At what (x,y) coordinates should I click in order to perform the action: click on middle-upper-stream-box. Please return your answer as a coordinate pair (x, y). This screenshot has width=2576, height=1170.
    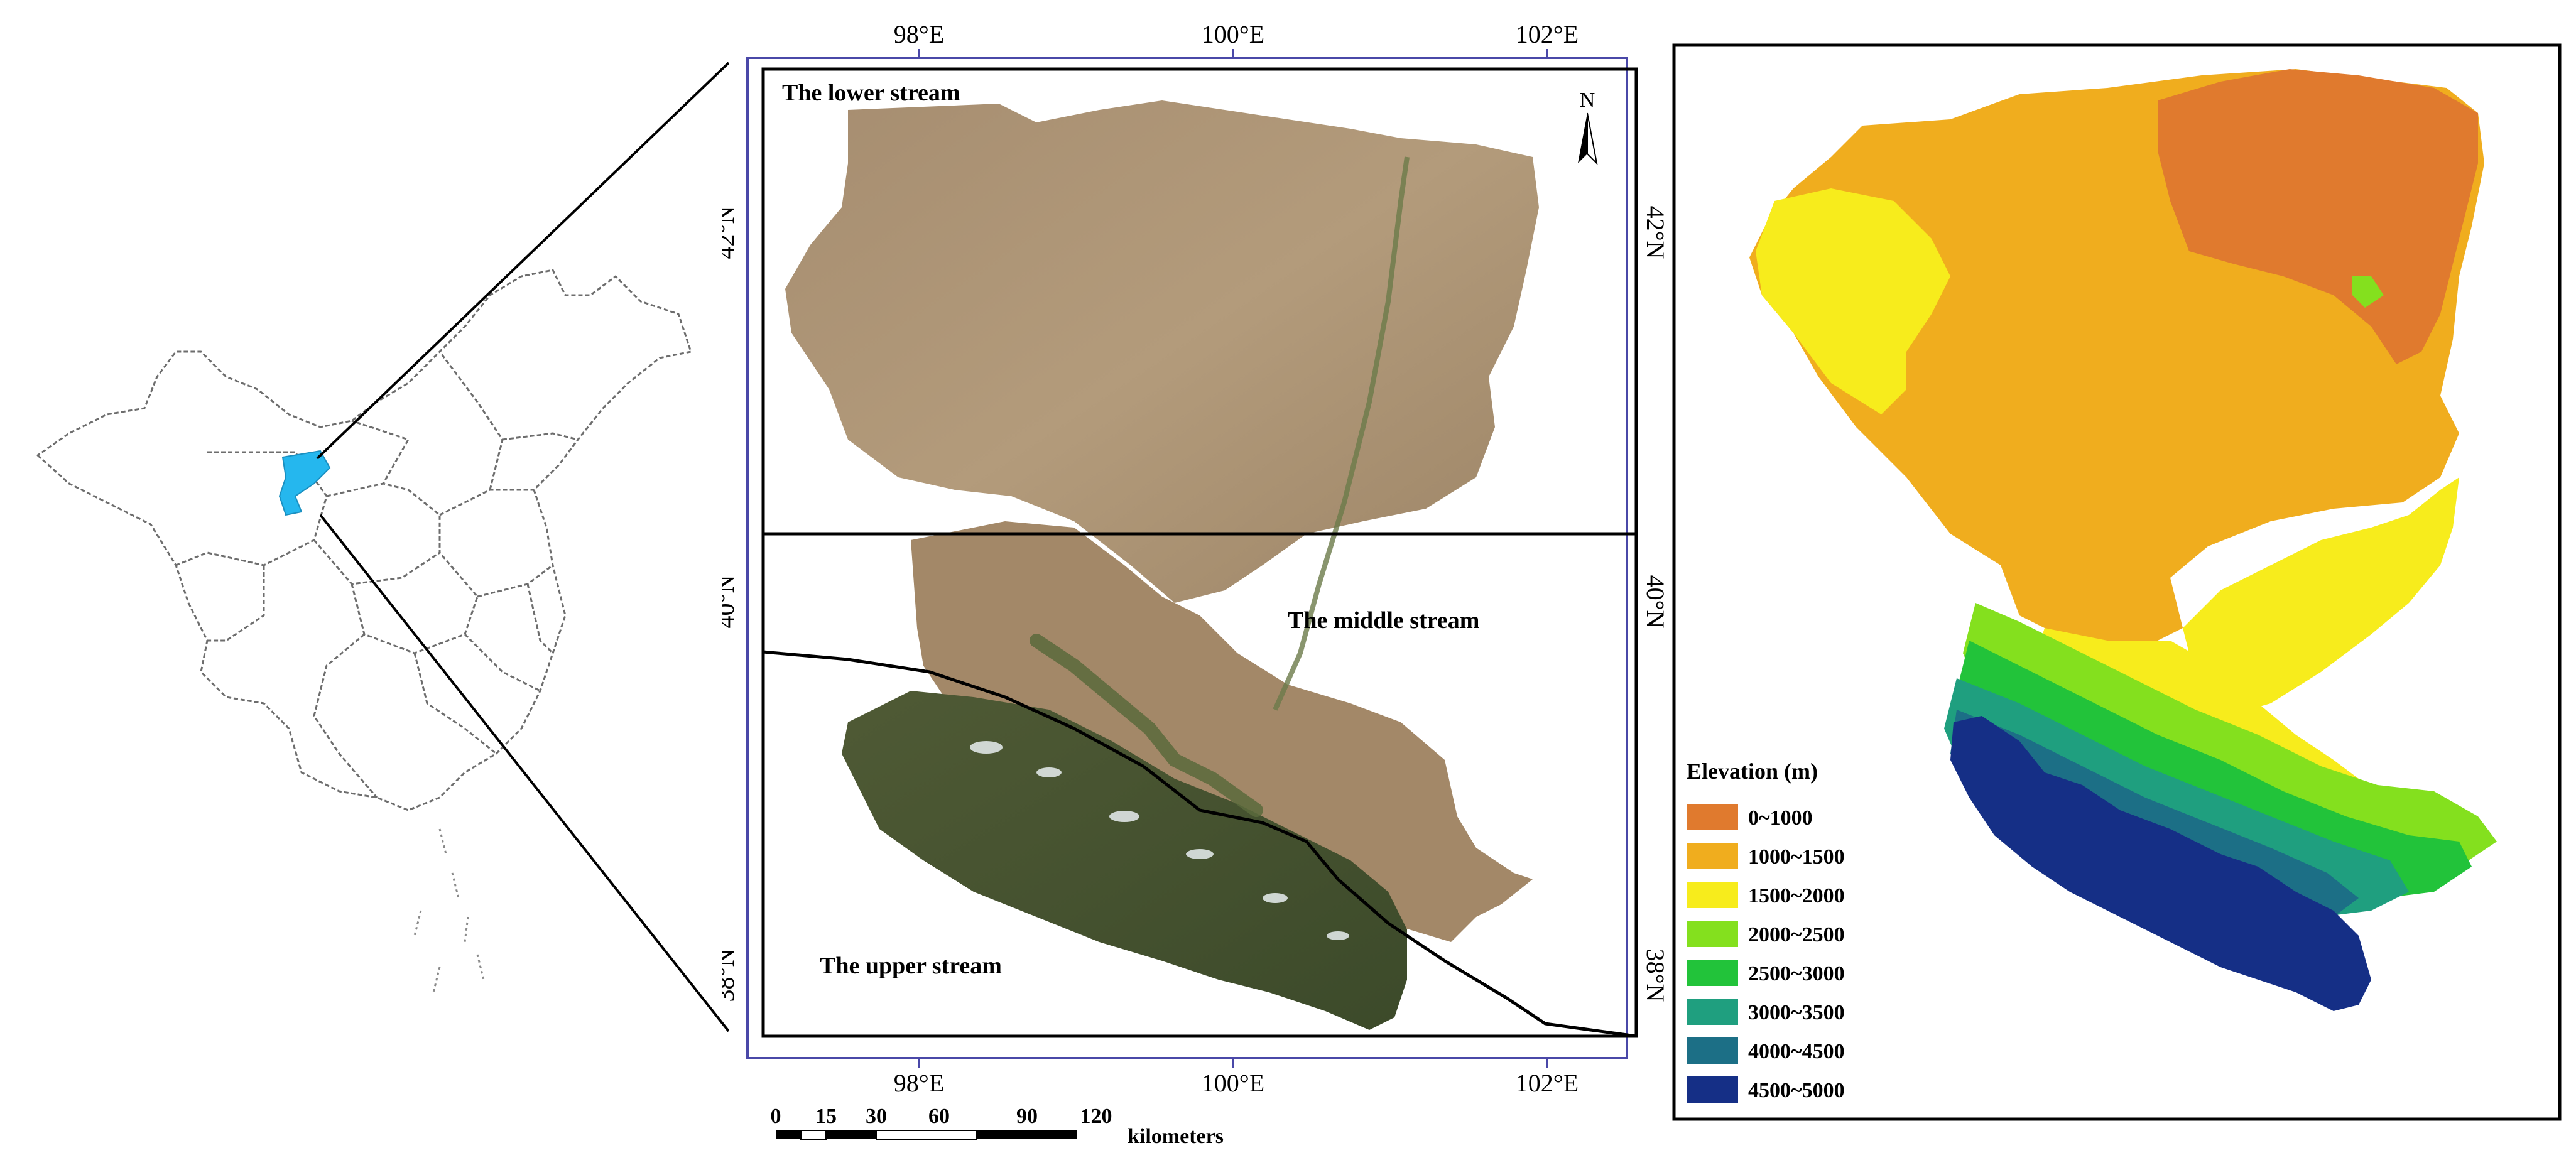
    Looking at the image, I should click on (1199, 785).